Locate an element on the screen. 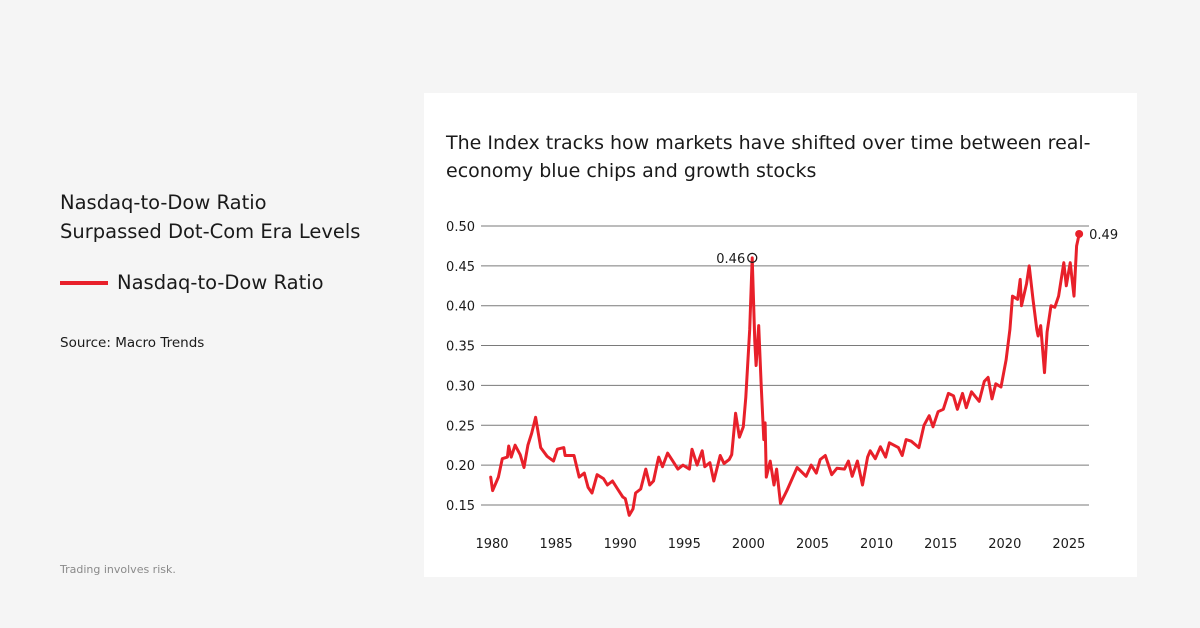 The width and height of the screenshot is (1200, 628). x-tick-label: 2000 is located at coordinates (748, 544).